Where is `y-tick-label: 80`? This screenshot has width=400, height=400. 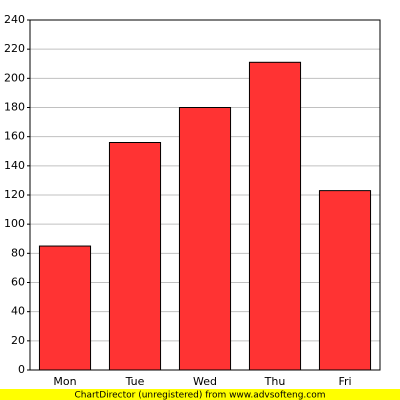
y-tick-label: 80 is located at coordinates (18, 252).